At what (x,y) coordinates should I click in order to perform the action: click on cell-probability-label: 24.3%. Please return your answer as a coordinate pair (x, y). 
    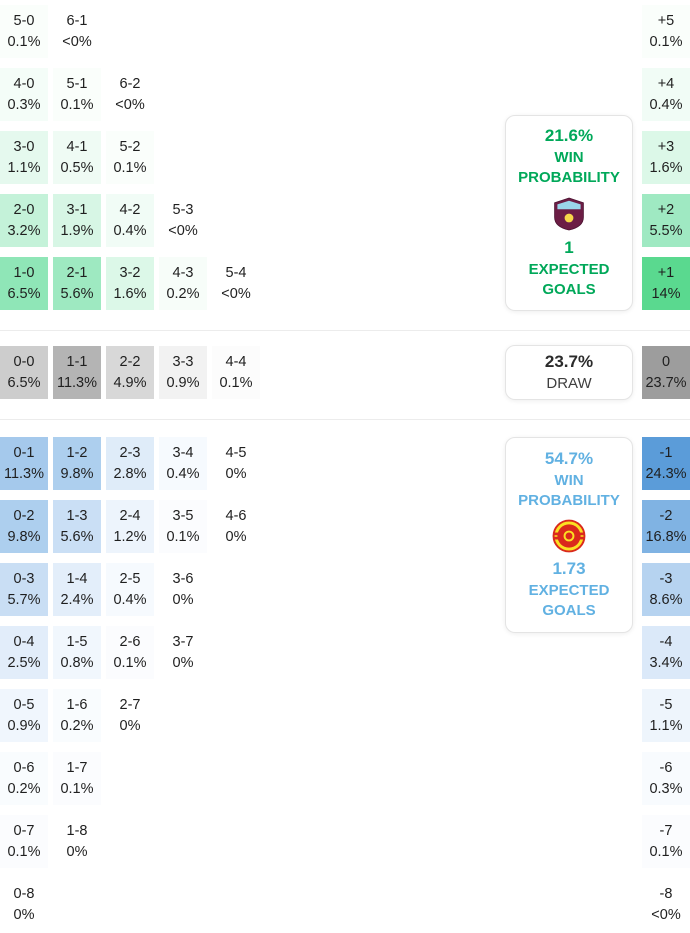
    Looking at the image, I should click on (666, 474).